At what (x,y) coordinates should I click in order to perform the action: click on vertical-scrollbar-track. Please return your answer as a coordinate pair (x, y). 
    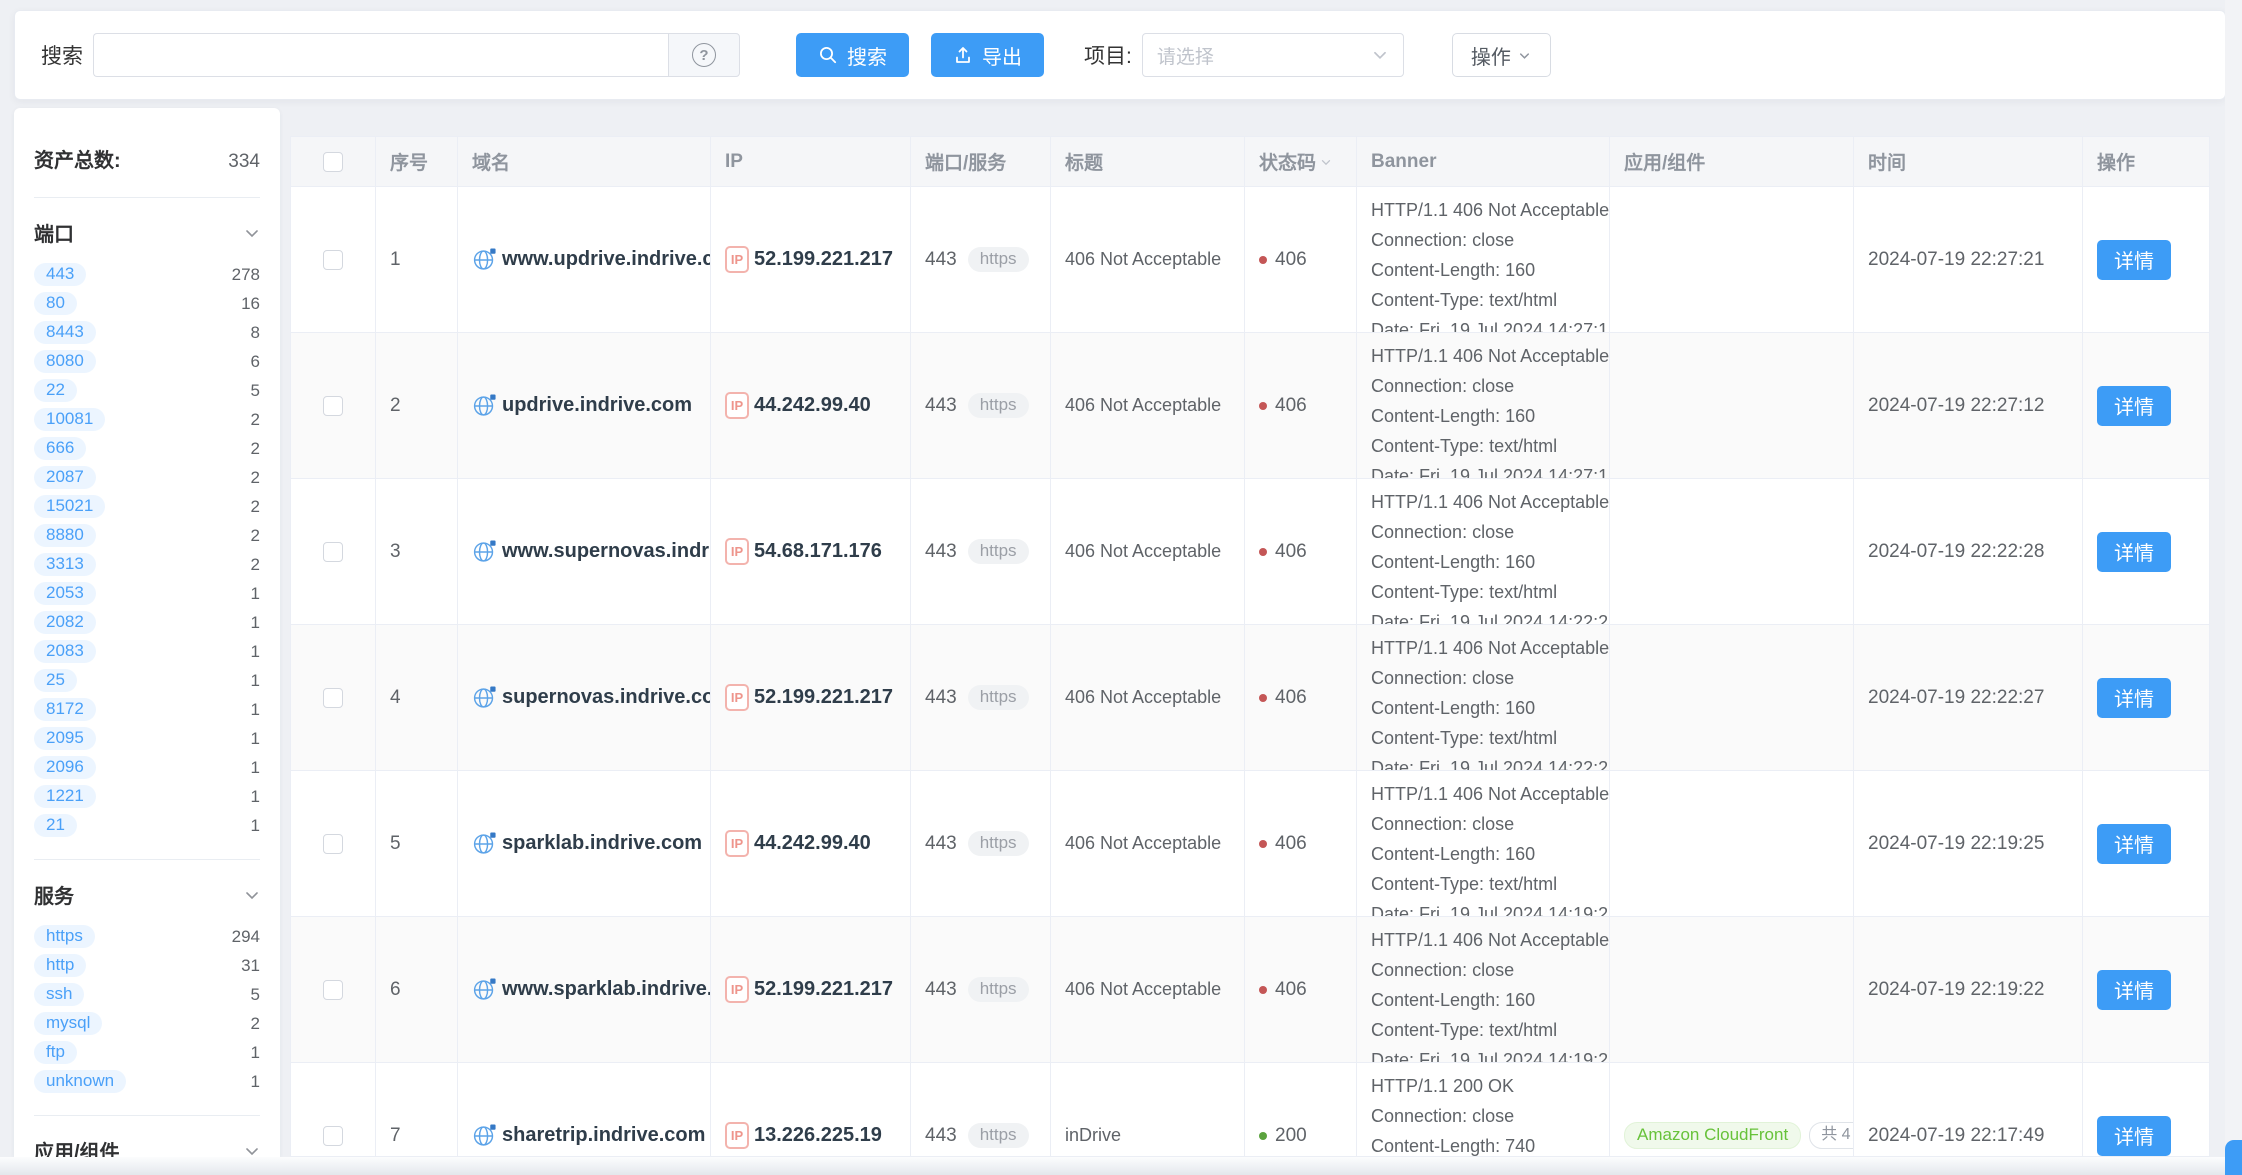
    Looking at the image, I should click on (2233, 587).